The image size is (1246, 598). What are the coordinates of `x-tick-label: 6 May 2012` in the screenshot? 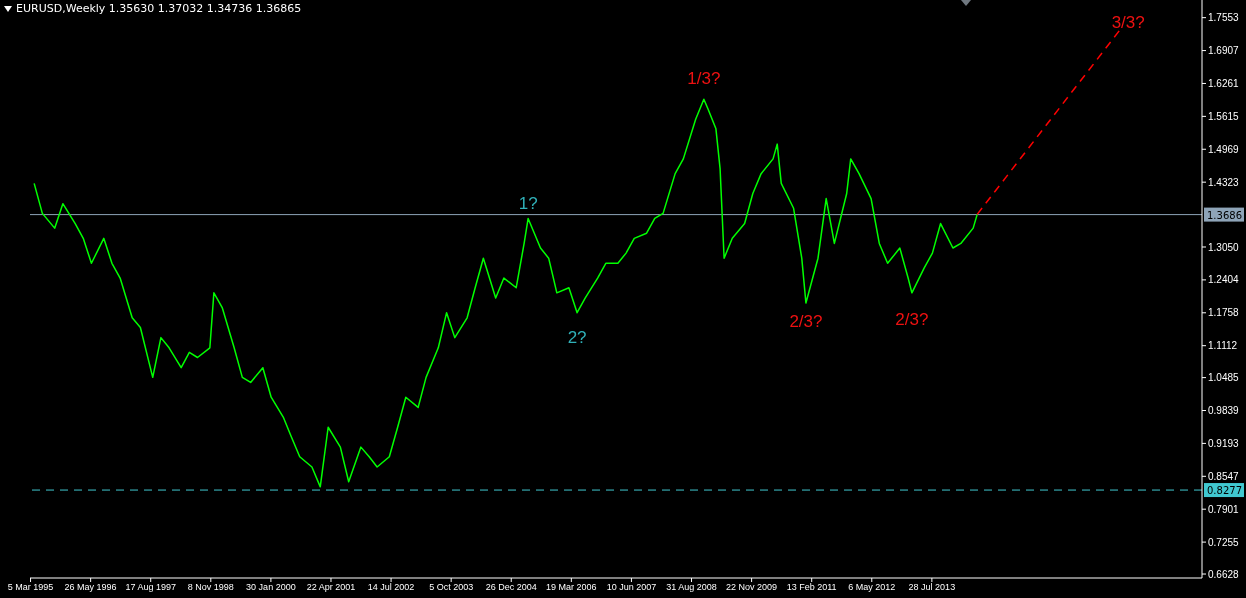 It's located at (872, 587).